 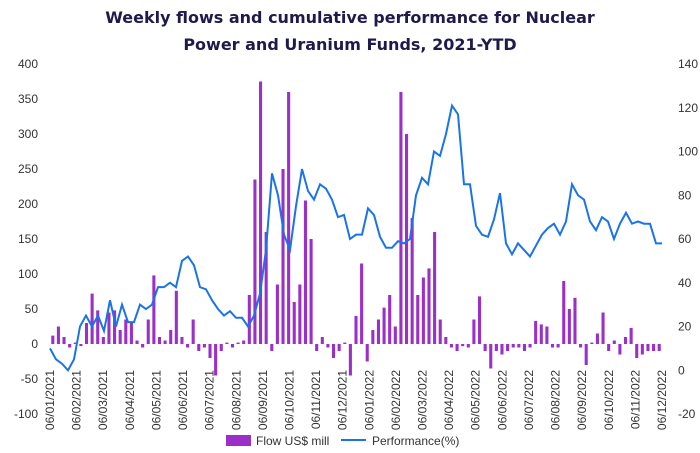 I want to click on y-right-tick-label: 40, so click(x=685, y=283).